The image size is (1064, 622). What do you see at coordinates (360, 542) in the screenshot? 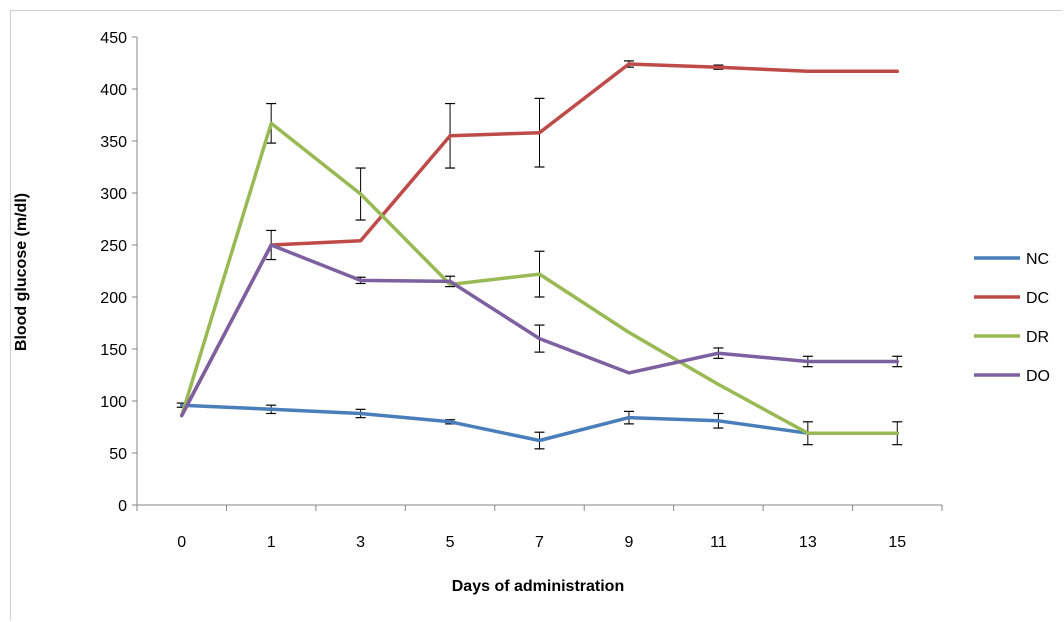
I see `x-tick-label: 3` at bounding box center [360, 542].